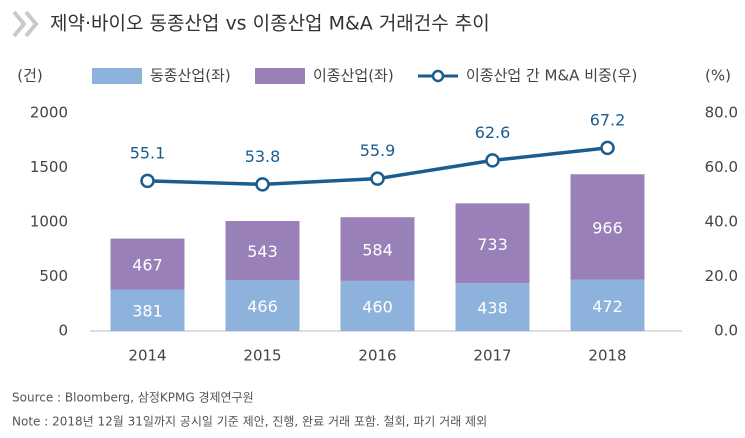  What do you see at coordinates (551, 76) in the screenshot?
I see `legend-label: 이종산업 간 M&A 비중(우)` at bounding box center [551, 76].